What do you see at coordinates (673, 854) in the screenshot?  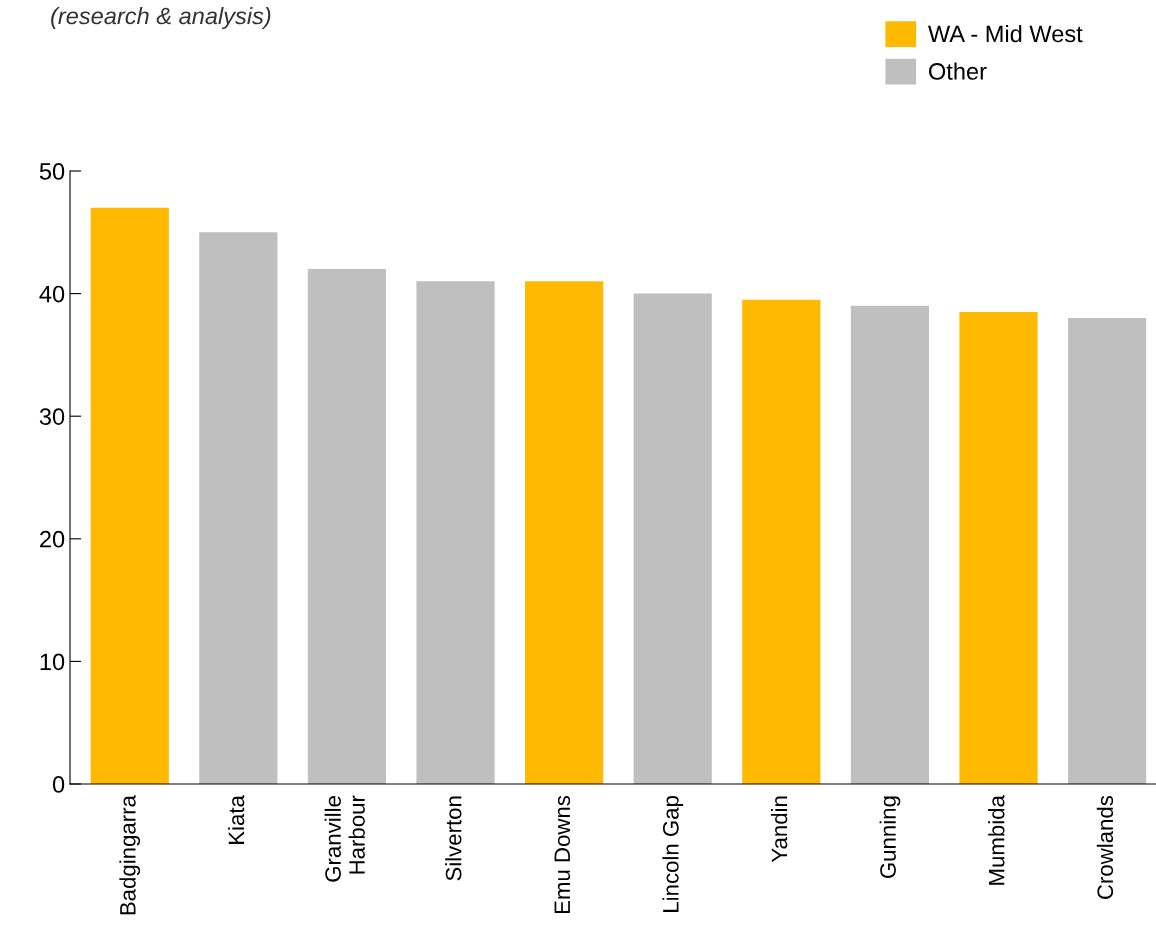 I see `x-tick-label: Lincoln Gap` at bounding box center [673, 854].